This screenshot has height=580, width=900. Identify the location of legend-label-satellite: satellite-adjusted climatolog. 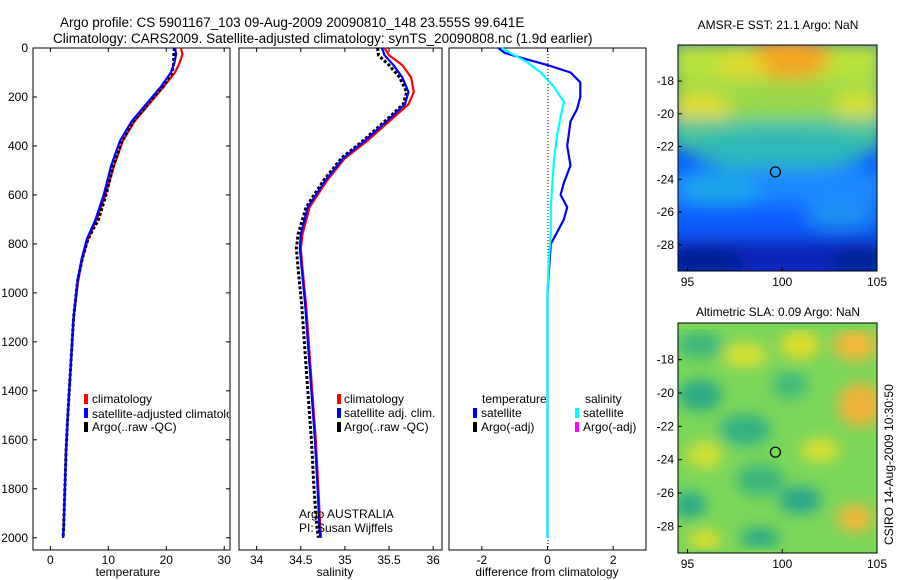
(165, 414).